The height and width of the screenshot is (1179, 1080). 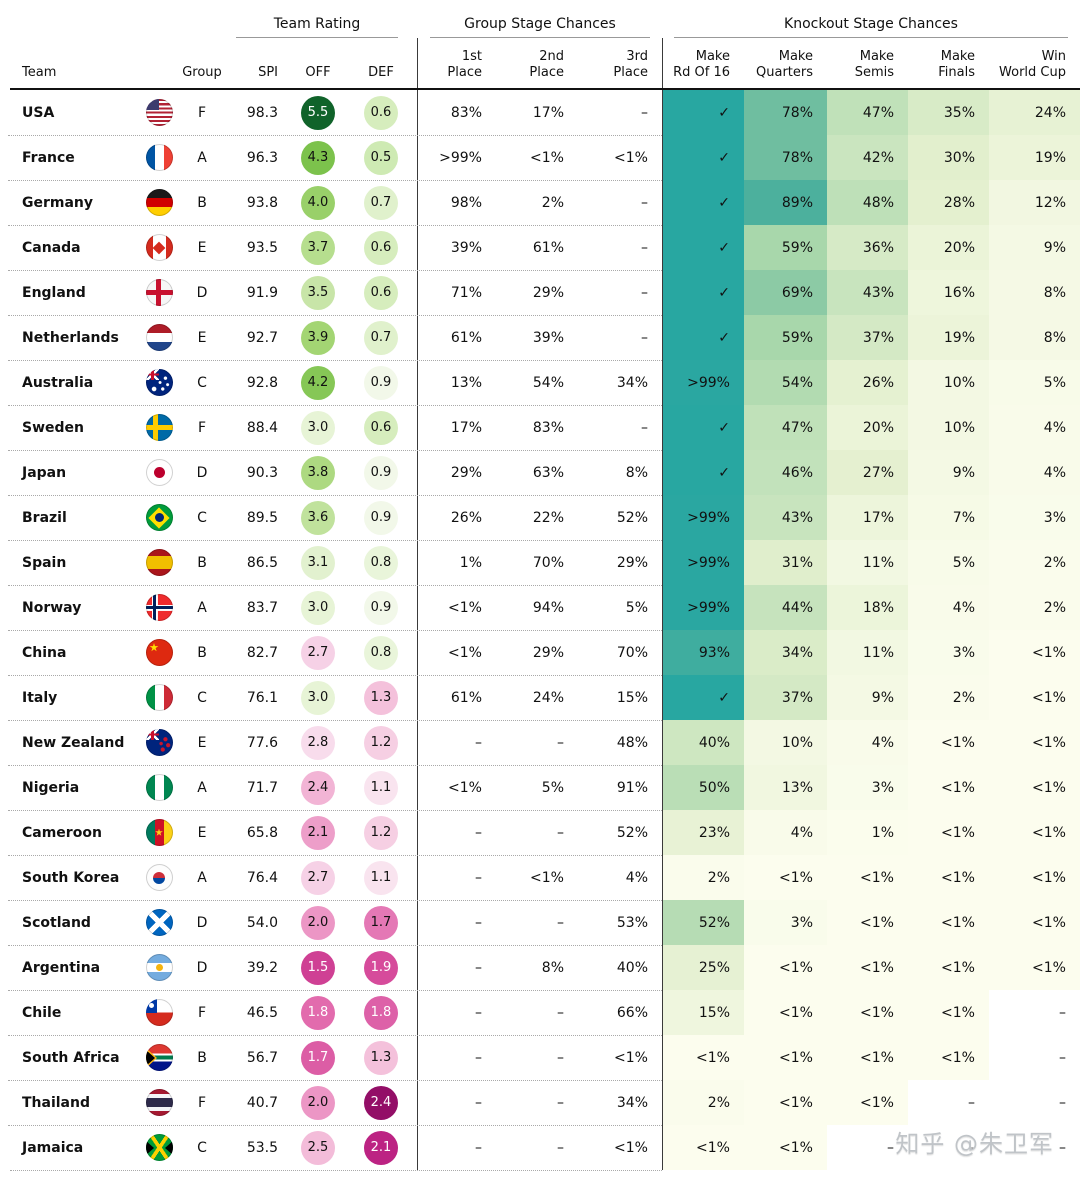 I want to click on col-header-make-finals: Make Finals, so click(x=956, y=64).